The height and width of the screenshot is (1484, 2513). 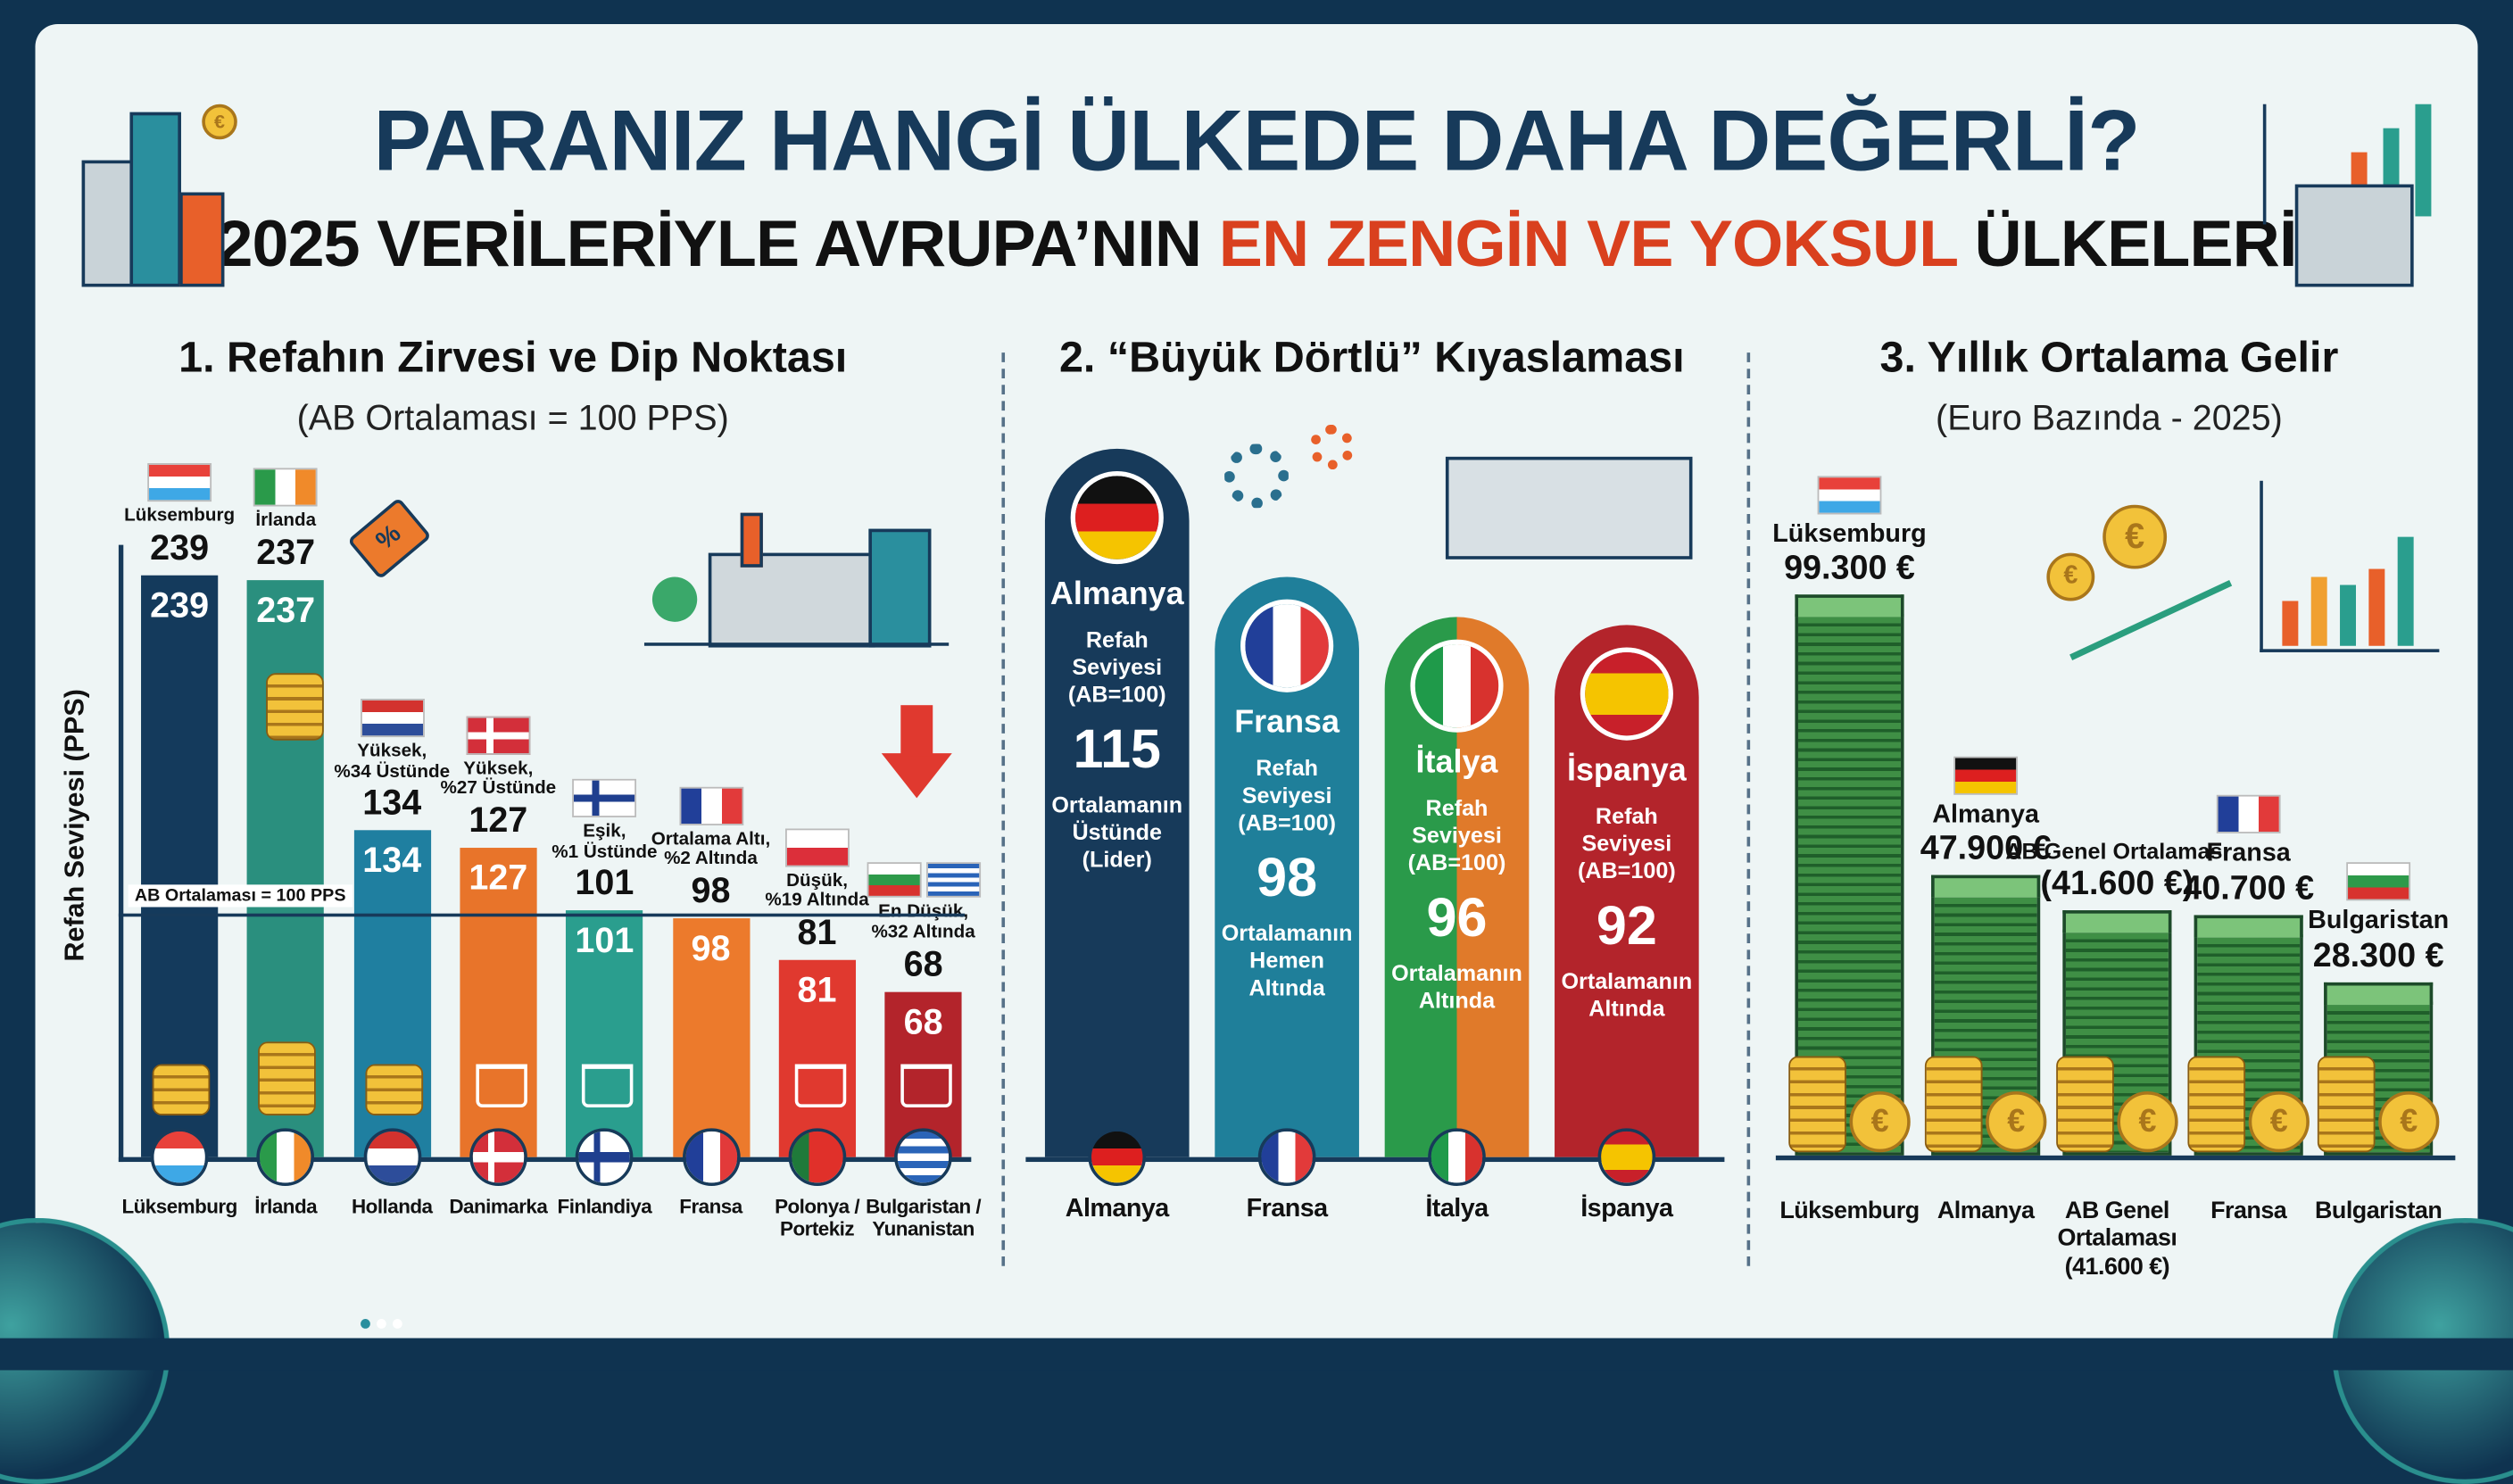 I want to click on data-label: 81, so click(x=817, y=931).